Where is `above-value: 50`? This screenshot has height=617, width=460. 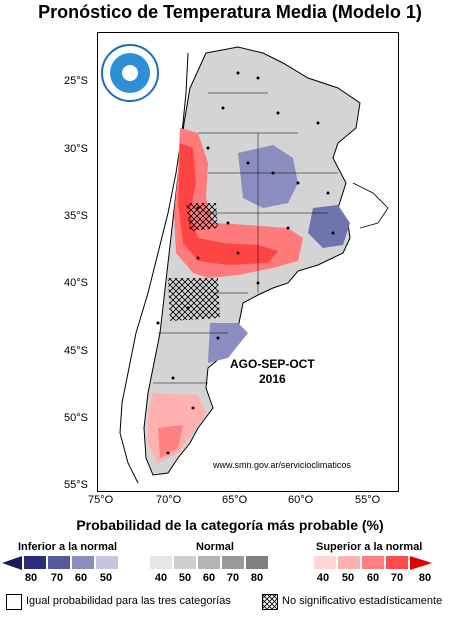 above-value: 50 is located at coordinates (348, 578).